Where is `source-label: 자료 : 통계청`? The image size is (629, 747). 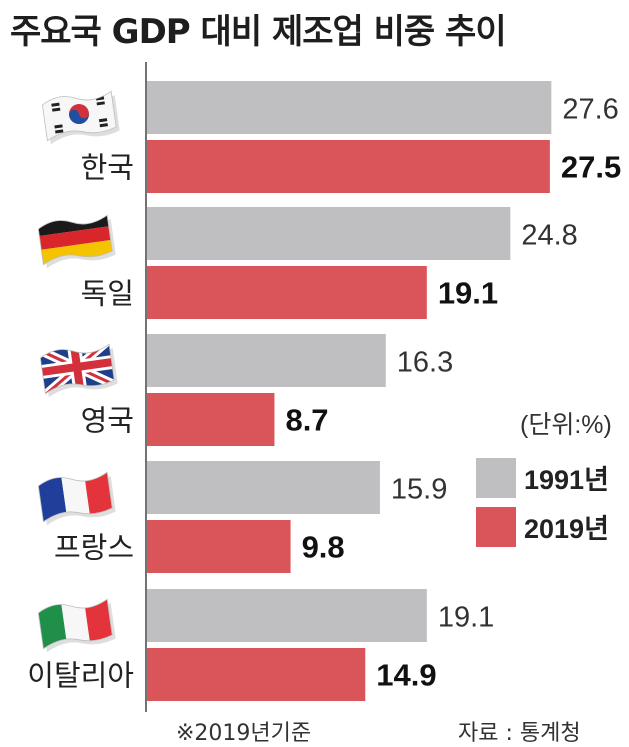
source-label: 자료 : 통계청 is located at coordinates (519, 733).